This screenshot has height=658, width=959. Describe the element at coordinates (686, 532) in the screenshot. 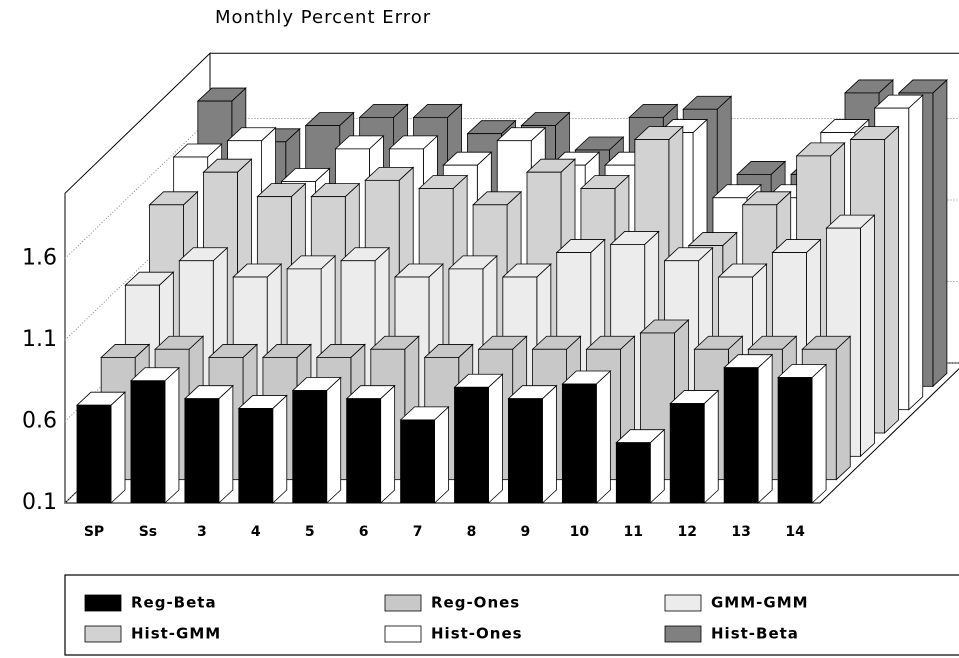

I see `x-tick-label: 12` at that location.